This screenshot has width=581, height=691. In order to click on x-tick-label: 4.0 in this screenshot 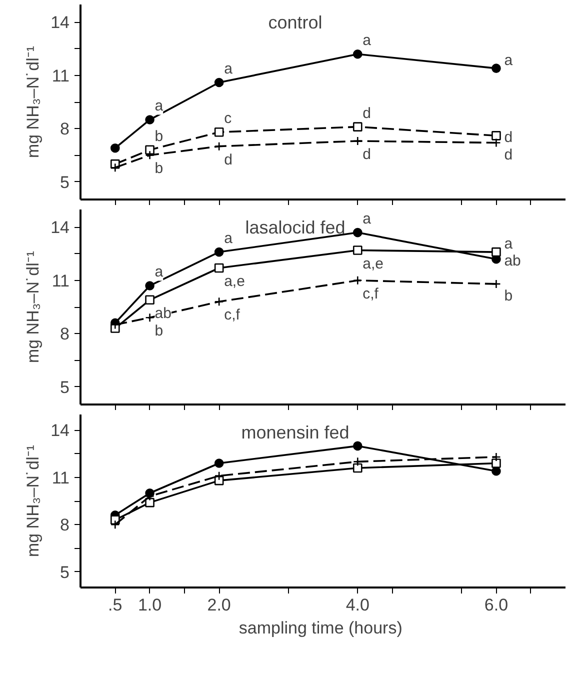, I will do `click(358, 605)`.